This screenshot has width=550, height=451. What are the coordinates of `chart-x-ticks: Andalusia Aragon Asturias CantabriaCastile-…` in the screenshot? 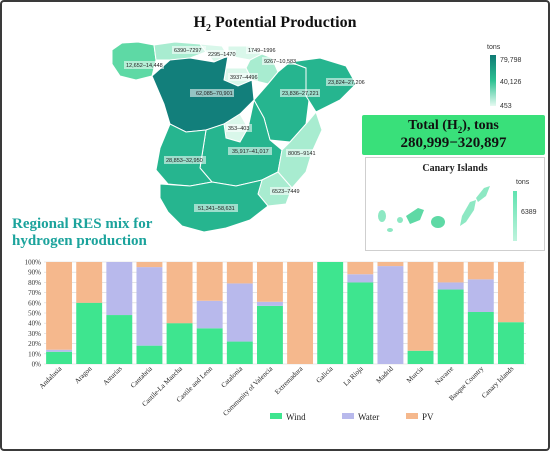 It's located at (277, 390).